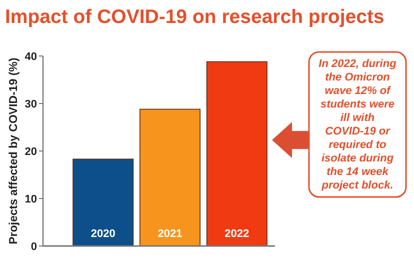 The image size is (414, 268). What do you see at coordinates (357, 125) in the screenshot?
I see `text: In 2022, during the Omicron wave 12% of students were ill with COVID-19 or required to isolate during the 14 week project block.` at bounding box center [357, 125].